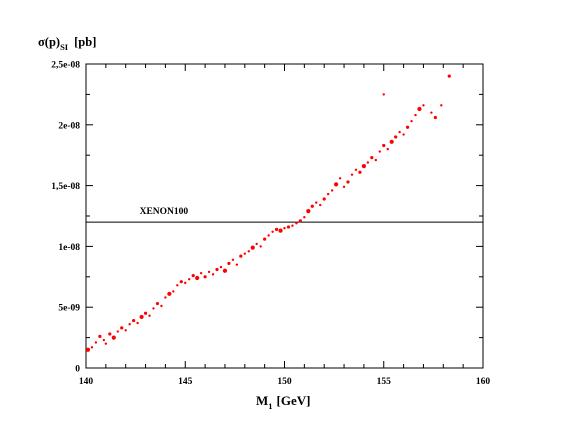 Image resolution: width=561 pixels, height=434 pixels. Describe the element at coordinates (86, 382) in the screenshot. I see `x-tick-label: 140` at that location.